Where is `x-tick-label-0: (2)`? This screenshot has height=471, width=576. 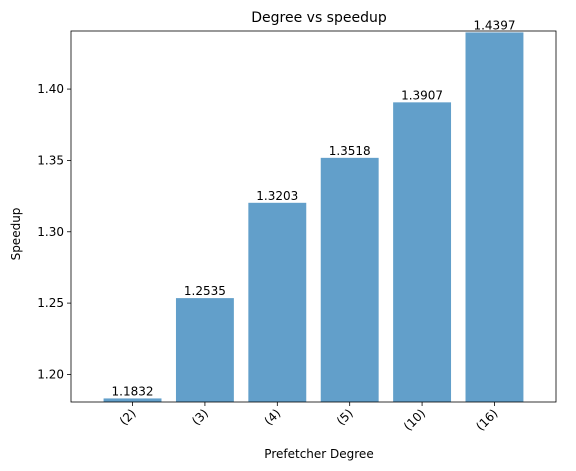 x-tick-label-0: (2) is located at coordinates (128, 417).